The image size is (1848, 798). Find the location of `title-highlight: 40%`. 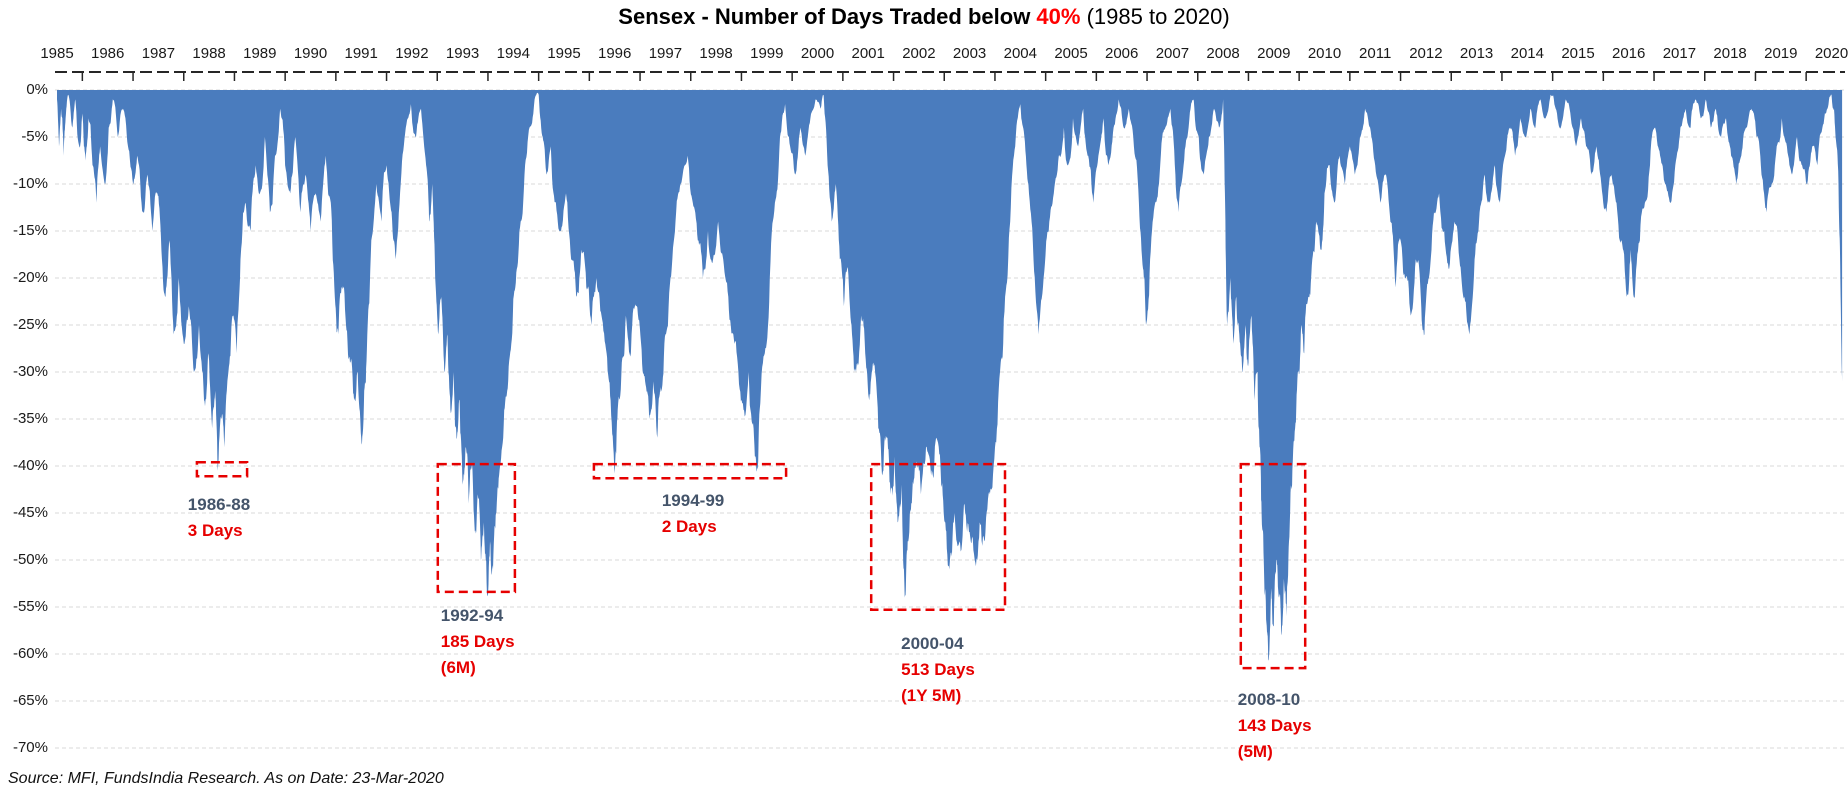

title-highlight: 40% is located at coordinates (1058, 16).